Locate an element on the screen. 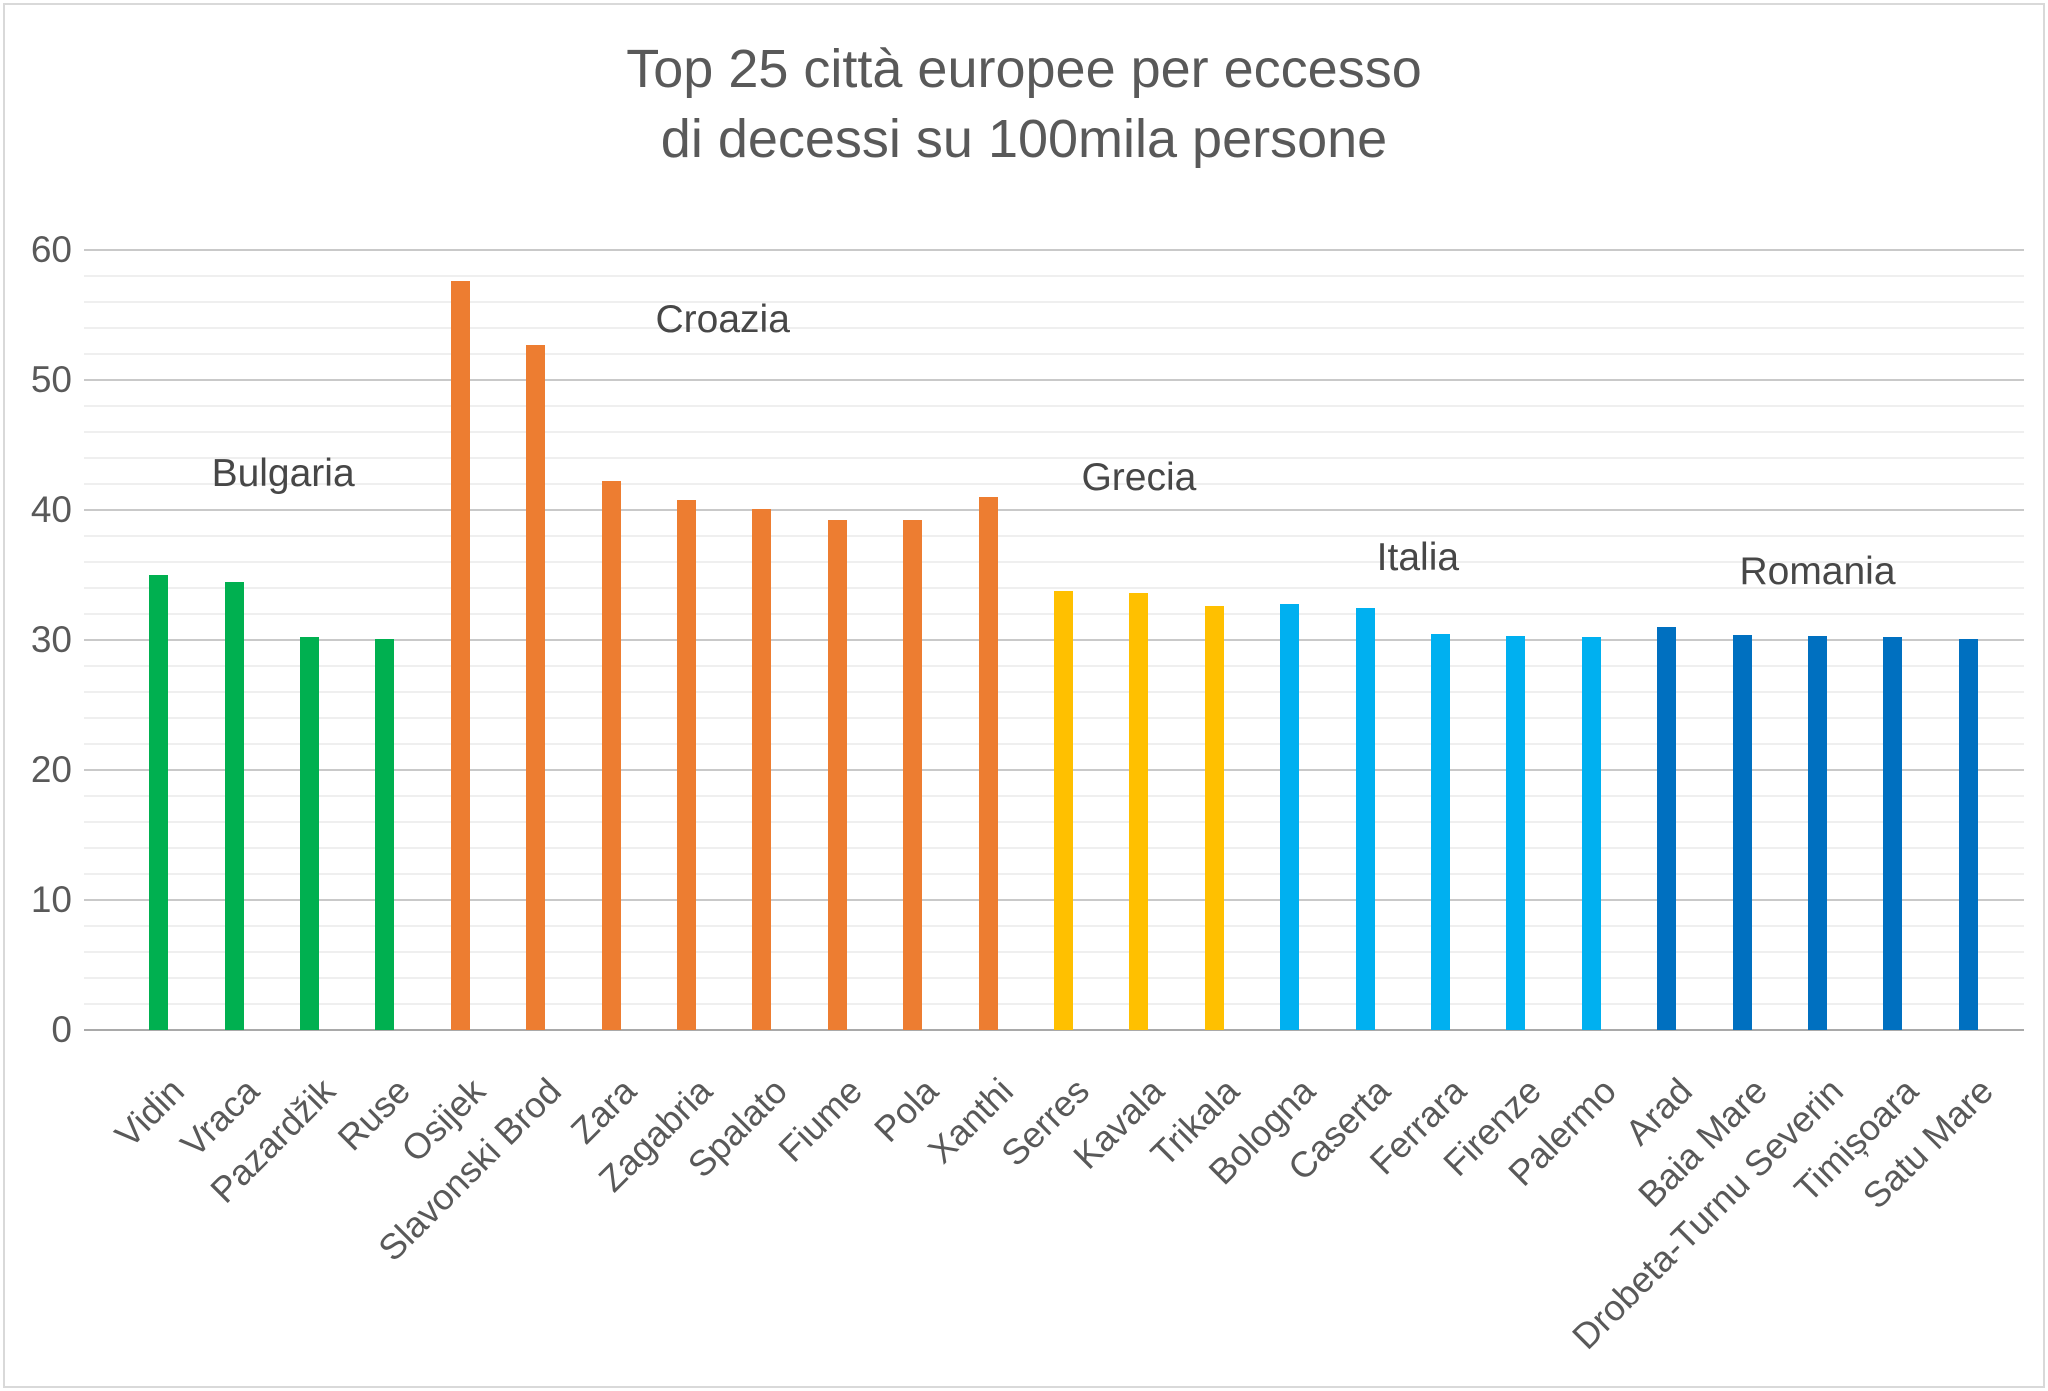 Image resolution: width=2048 pixels, height=1391 pixels. bar-pazard-ik is located at coordinates (309, 833).